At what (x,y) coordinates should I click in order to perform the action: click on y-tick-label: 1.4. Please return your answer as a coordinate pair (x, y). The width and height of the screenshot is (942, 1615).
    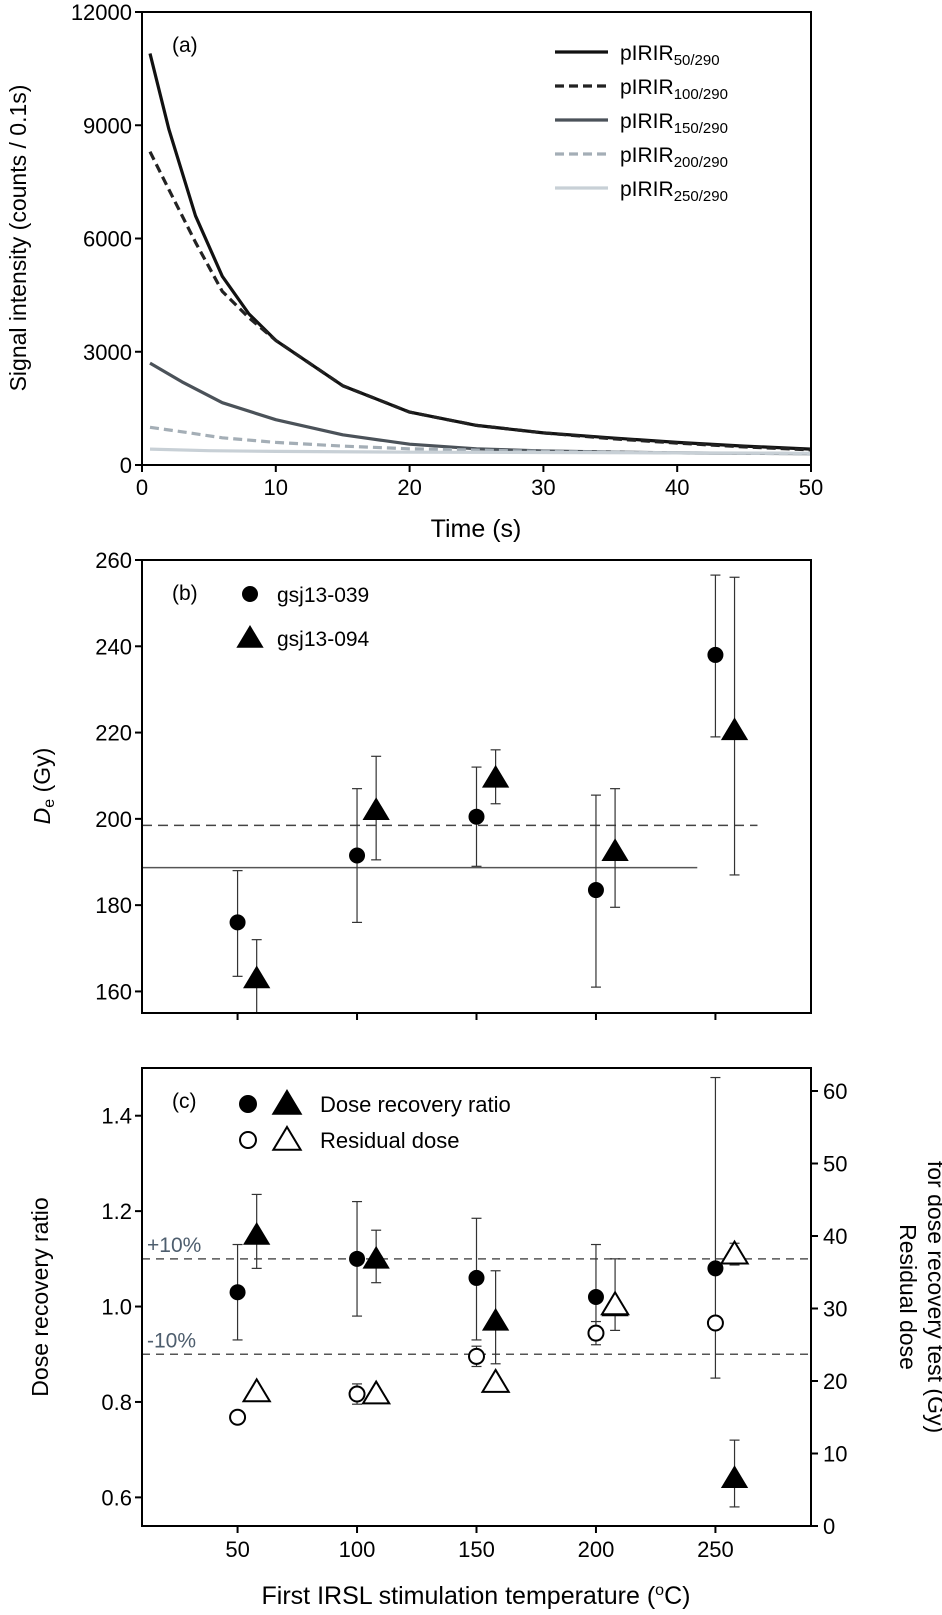
    Looking at the image, I should click on (116, 1116).